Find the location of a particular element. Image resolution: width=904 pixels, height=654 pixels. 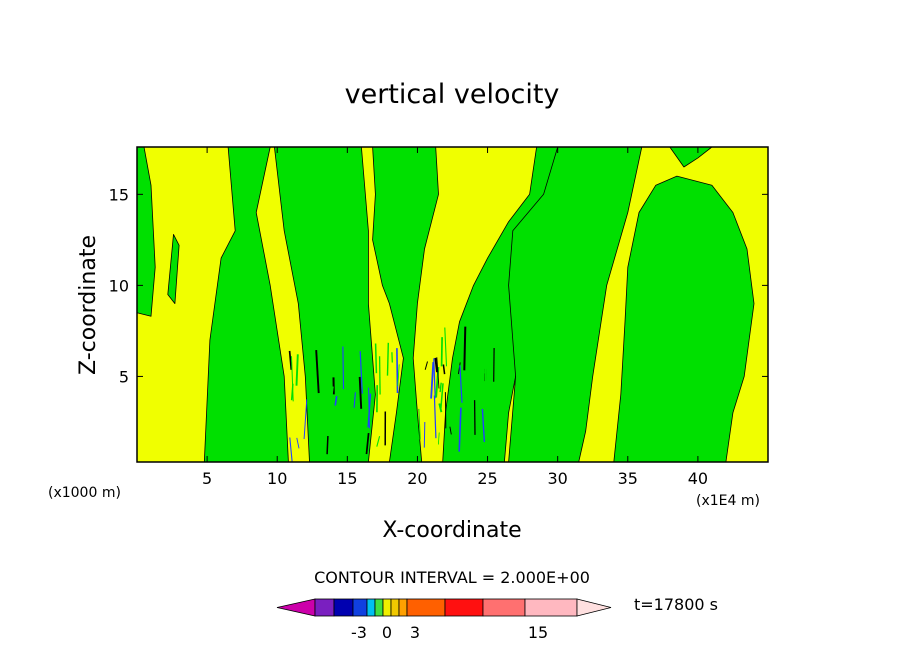

contour-fine-structure is located at coordinates (395, 389).